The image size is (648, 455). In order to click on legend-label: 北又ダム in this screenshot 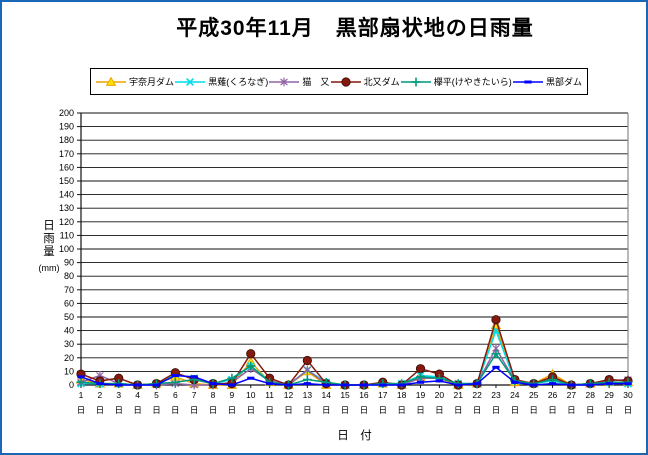, I will do `click(381, 82)`.